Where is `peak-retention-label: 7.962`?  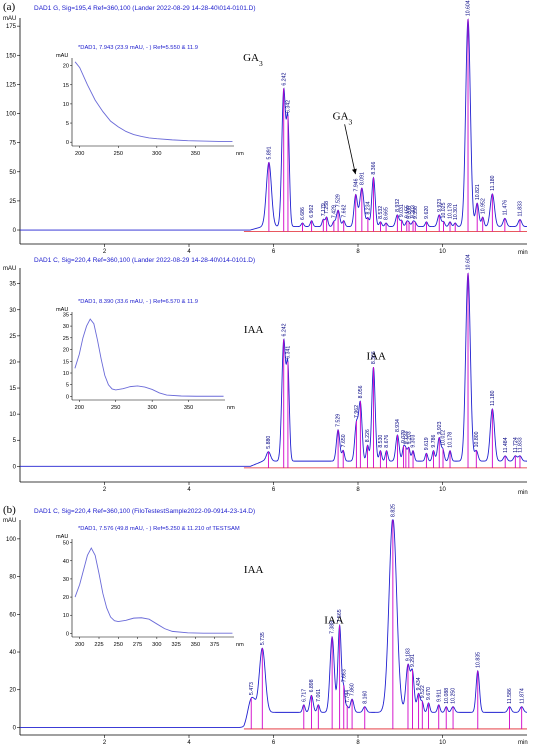 peak-retention-label: 7.962 is located at coordinates (357, 411).